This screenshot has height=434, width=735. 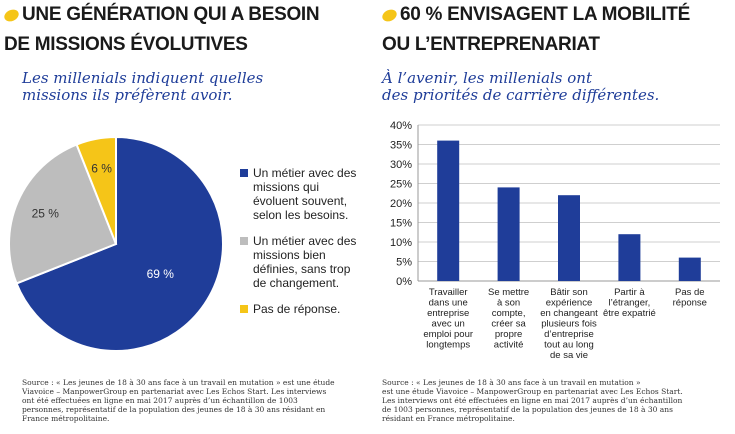 I want to click on pie-slice-label: 25 %, so click(x=46, y=213).